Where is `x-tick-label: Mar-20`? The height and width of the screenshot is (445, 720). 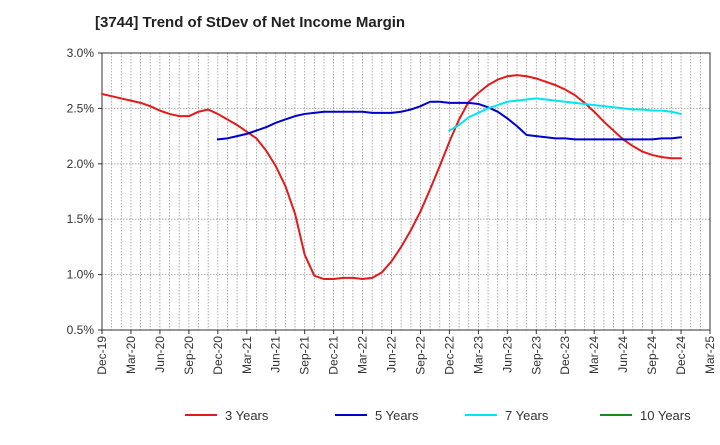 x-tick-label: Mar-20 is located at coordinates (131, 355).